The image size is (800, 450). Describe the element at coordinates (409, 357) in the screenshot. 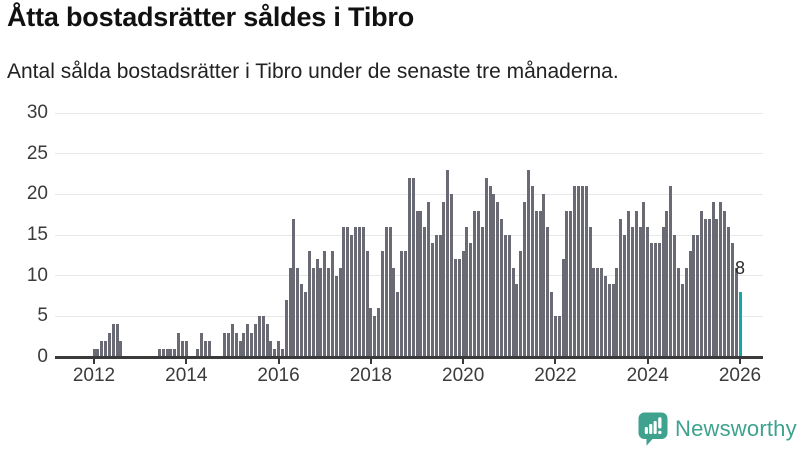

I see `x-axis-line` at that location.